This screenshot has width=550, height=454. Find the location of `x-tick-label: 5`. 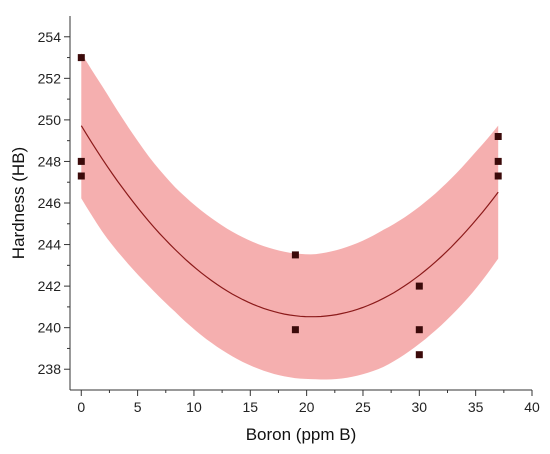

x-tick-label: 5 is located at coordinates (138, 407).